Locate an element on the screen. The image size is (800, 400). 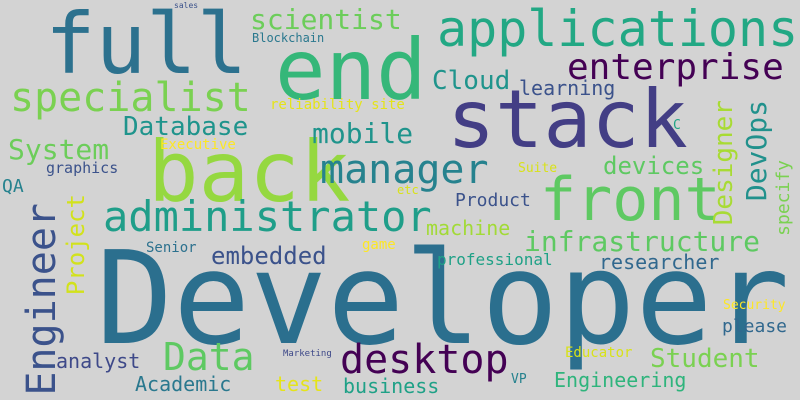
word-cloud: Cloud is located at coordinates (471, 81).